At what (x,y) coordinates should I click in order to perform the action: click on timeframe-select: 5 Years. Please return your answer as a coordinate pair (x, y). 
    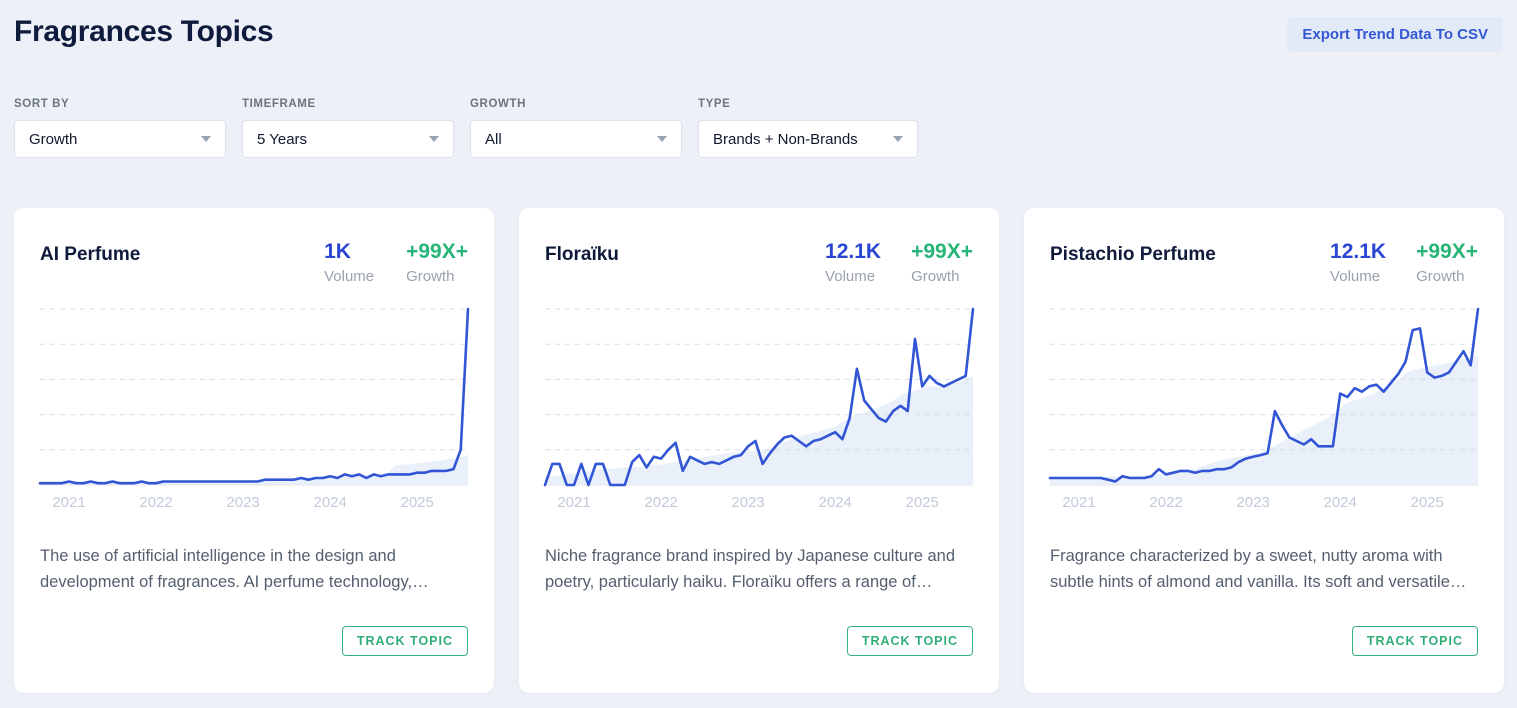
    Looking at the image, I should click on (348, 139).